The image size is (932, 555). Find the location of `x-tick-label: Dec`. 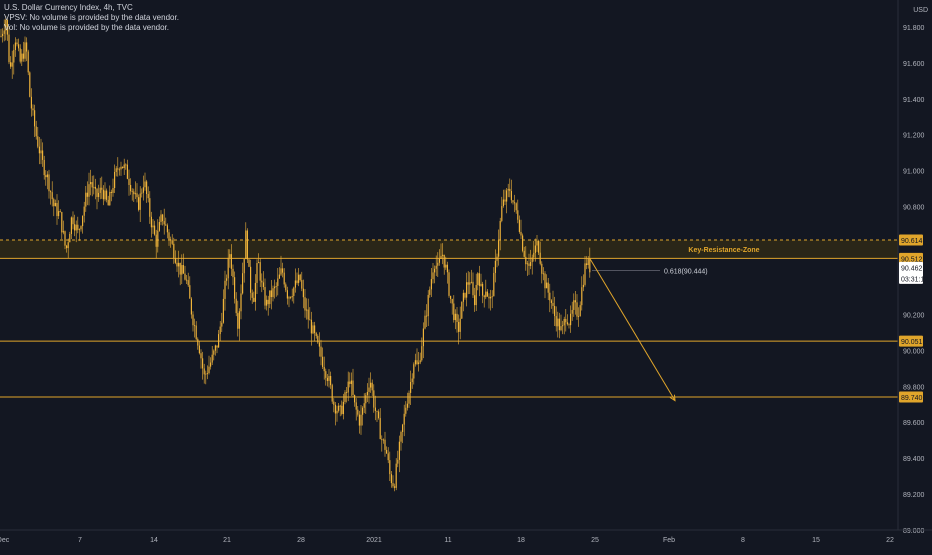

x-tick-label: Dec is located at coordinates (5, 540).